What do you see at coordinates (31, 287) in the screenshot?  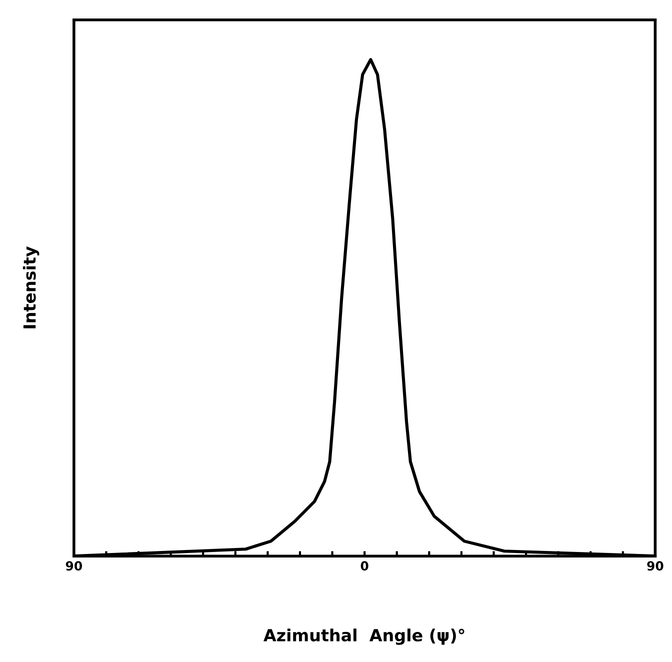 I see `y-axis-title: Intensity` at bounding box center [31, 287].